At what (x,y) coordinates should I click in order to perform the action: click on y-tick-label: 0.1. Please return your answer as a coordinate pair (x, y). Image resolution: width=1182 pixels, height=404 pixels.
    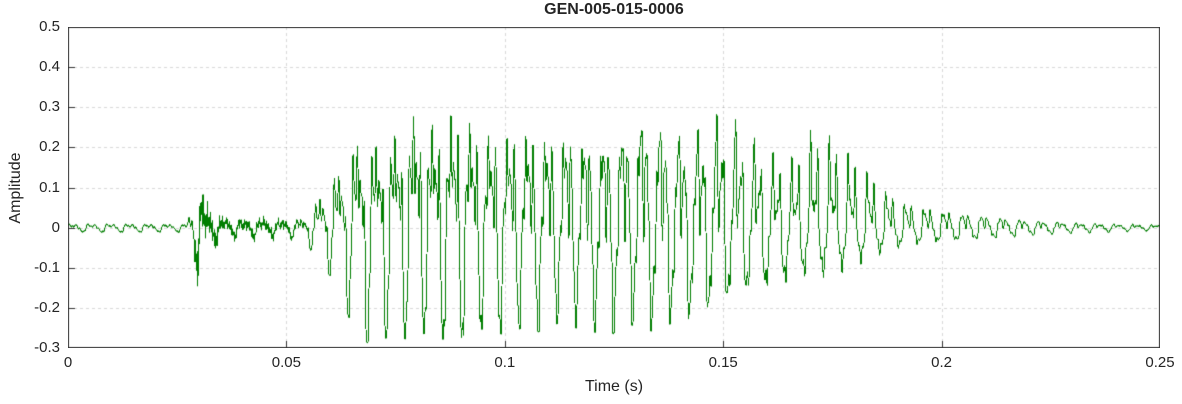
    Looking at the image, I should click on (49, 187).